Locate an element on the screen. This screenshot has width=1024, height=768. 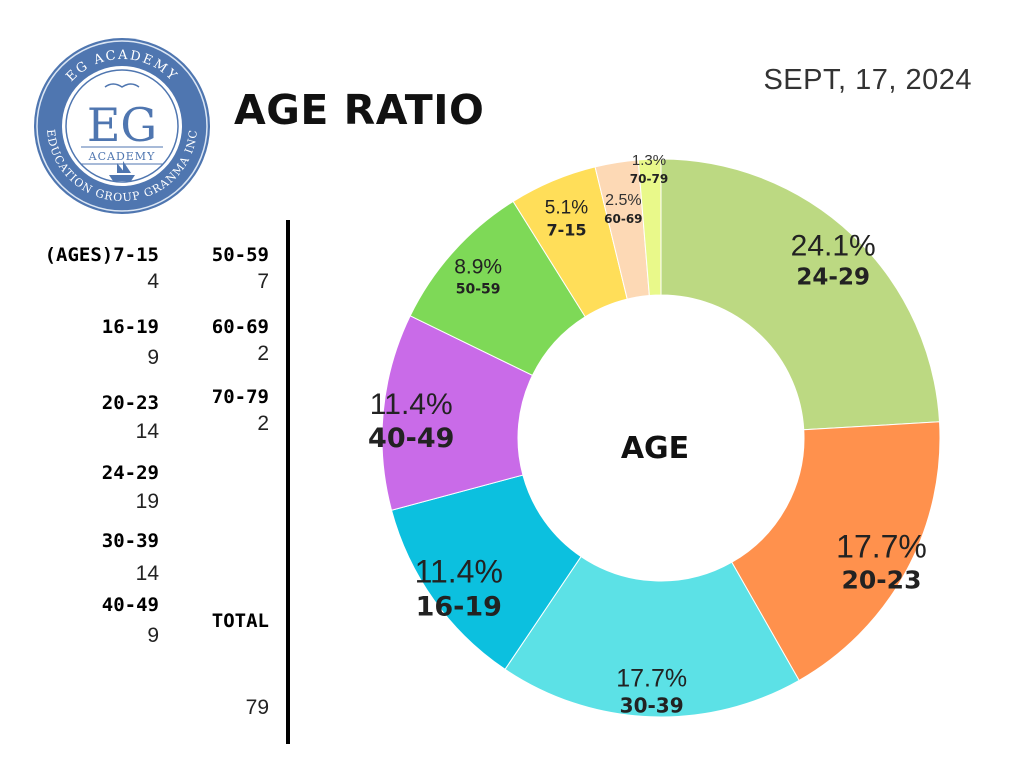
slice-percent-label: 8.9% is located at coordinates (478, 266).